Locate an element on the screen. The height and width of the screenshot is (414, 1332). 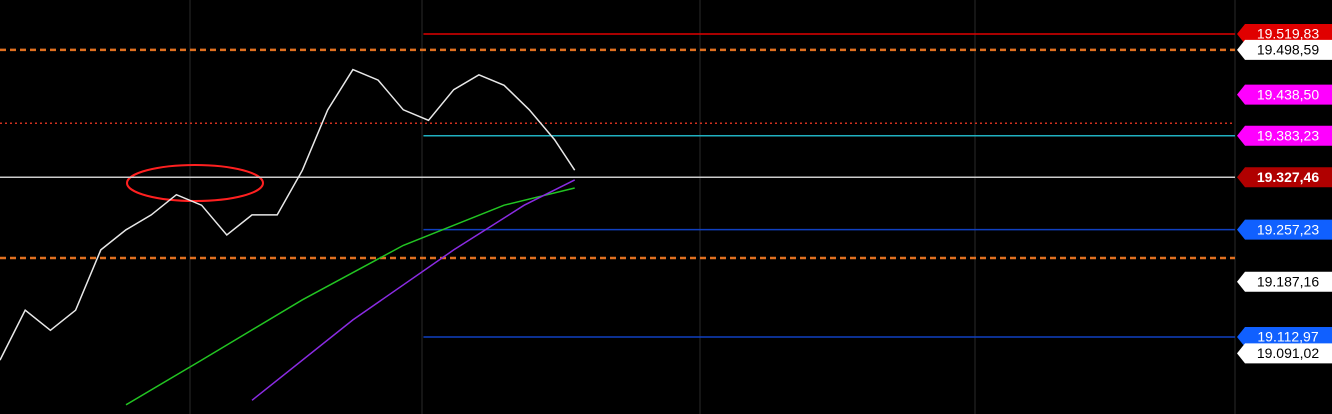
price-tag-label: 19.327,46 is located at coordinates (1288, 177).